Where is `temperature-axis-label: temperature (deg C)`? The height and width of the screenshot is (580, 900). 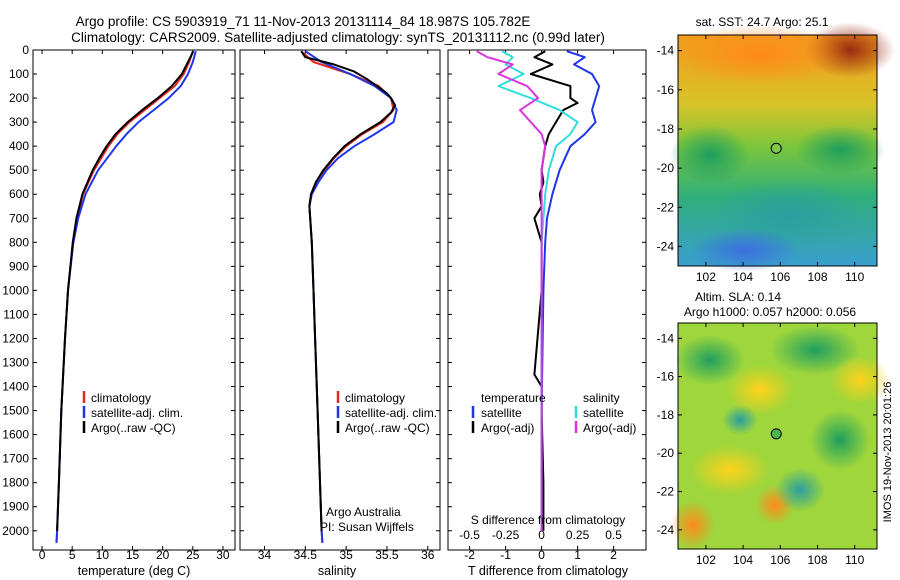 temperature-axis-label: temperature (deg C) is located at coordinates (134, 571).